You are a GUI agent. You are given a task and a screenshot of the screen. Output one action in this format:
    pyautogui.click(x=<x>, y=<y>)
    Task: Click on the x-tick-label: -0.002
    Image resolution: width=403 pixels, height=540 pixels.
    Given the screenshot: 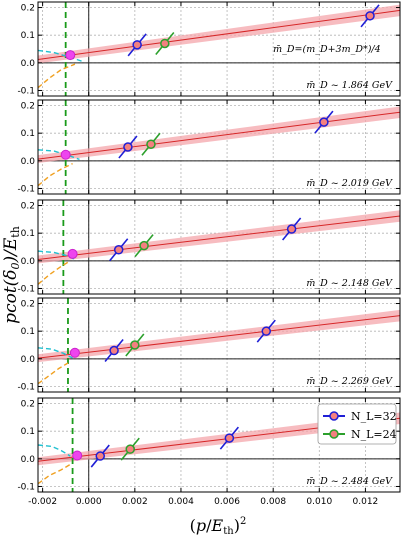 What is the action you would take?
    pyautogui.click(x=42, y=502)
    